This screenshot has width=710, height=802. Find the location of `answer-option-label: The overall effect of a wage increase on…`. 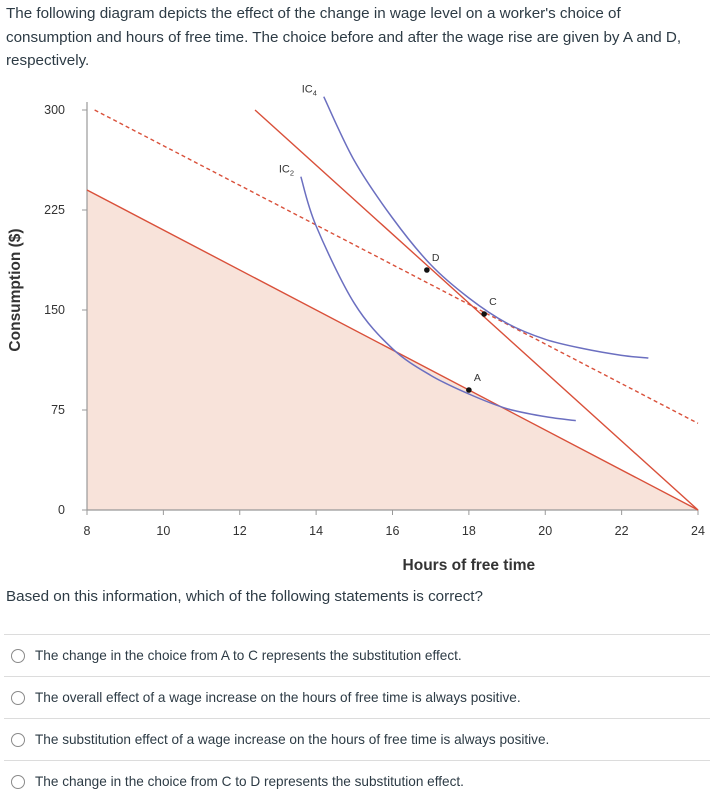

answer-option-label: The overall effect of a wage increase on… is located at coordinates (278, 697).